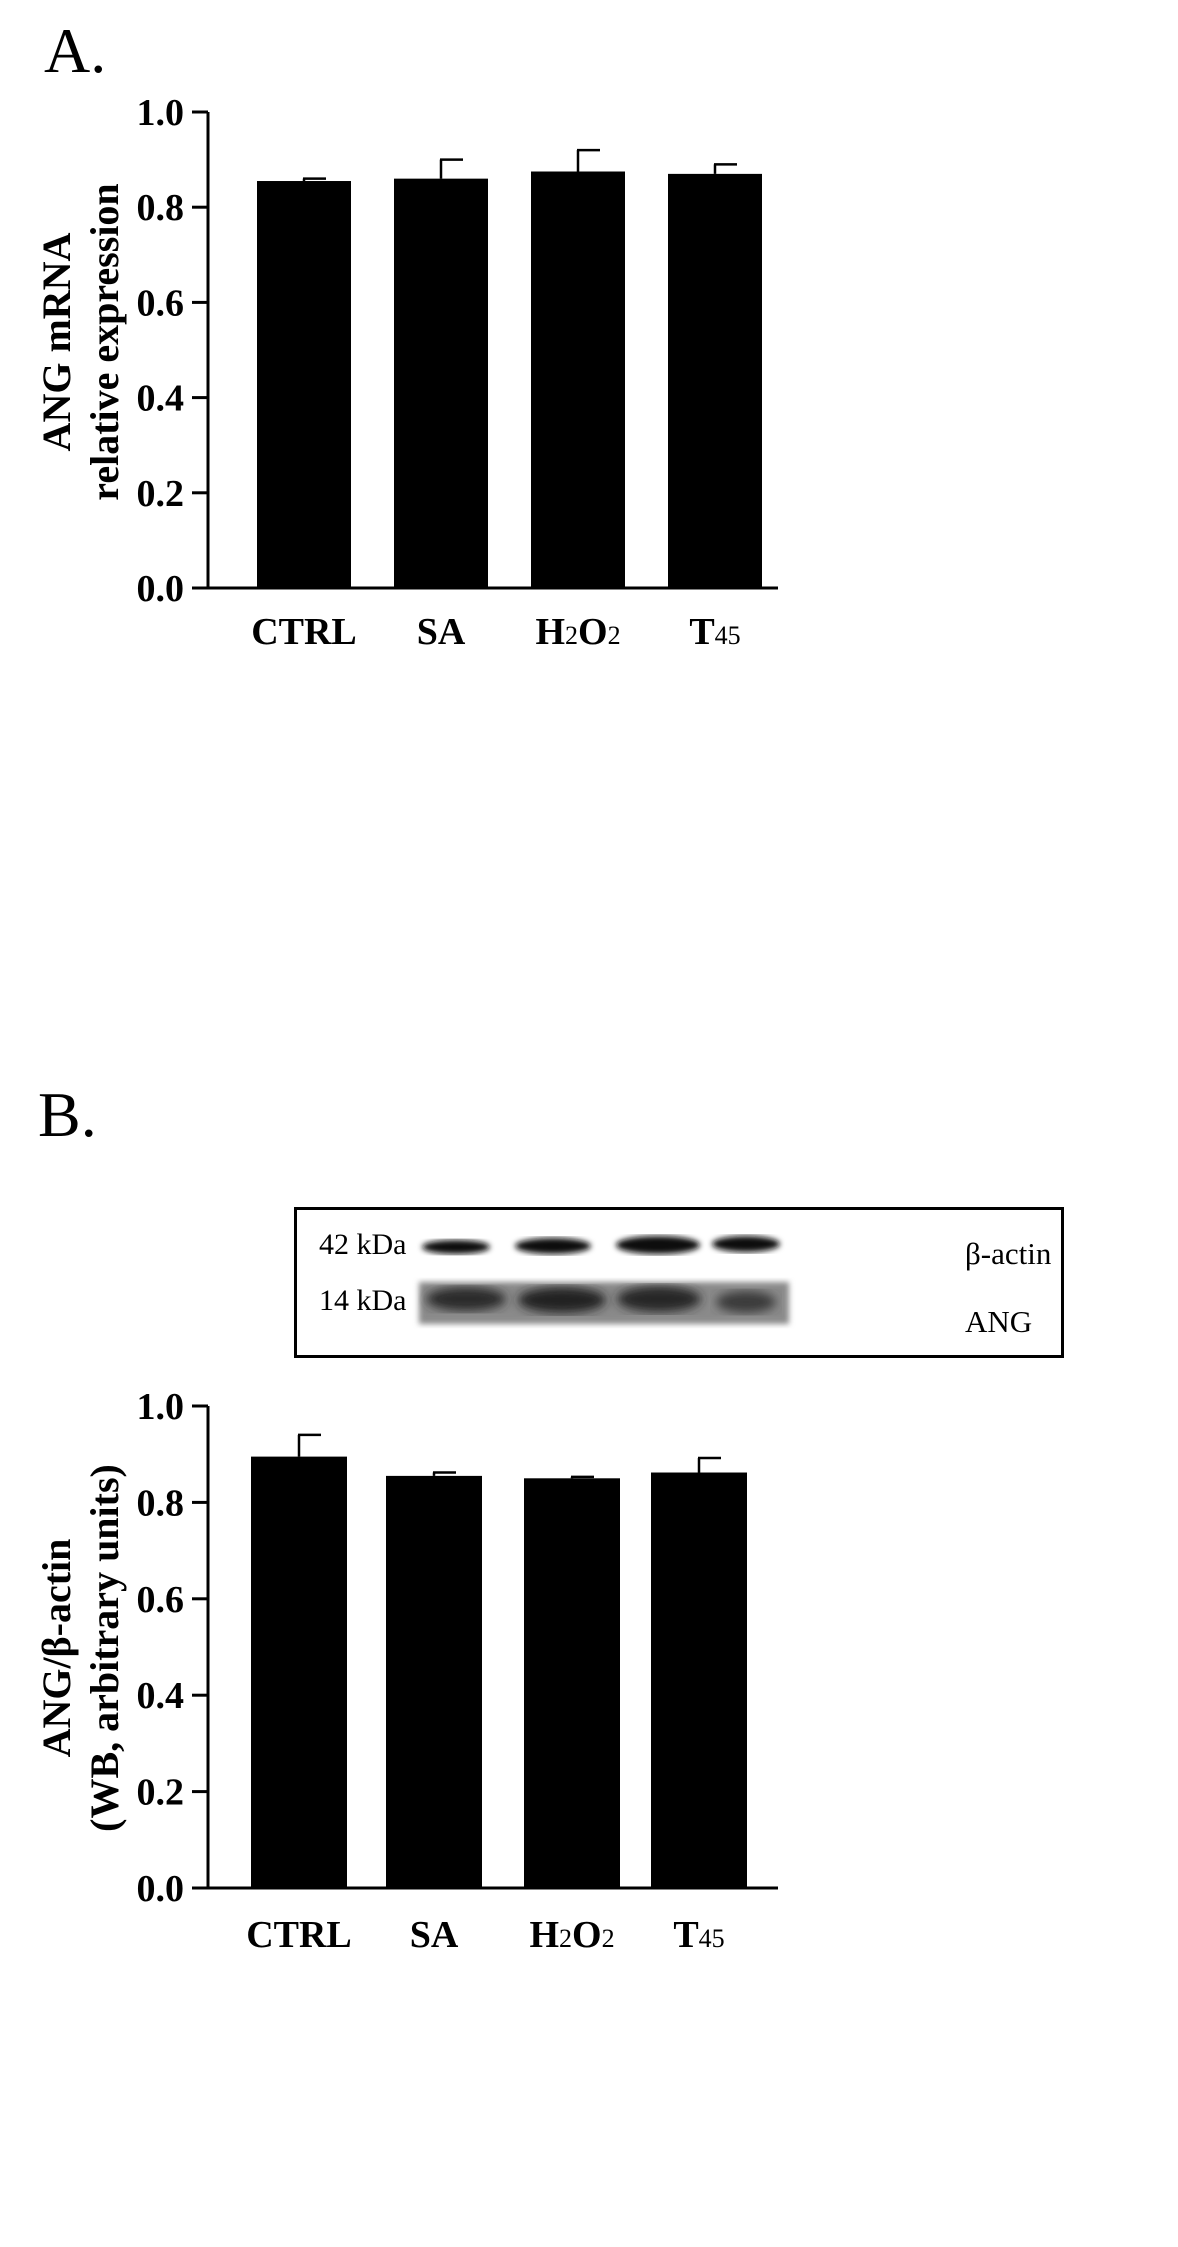 The image size is (1178, 2247). I want to click on panel-a-label: A., so click(75, 50).